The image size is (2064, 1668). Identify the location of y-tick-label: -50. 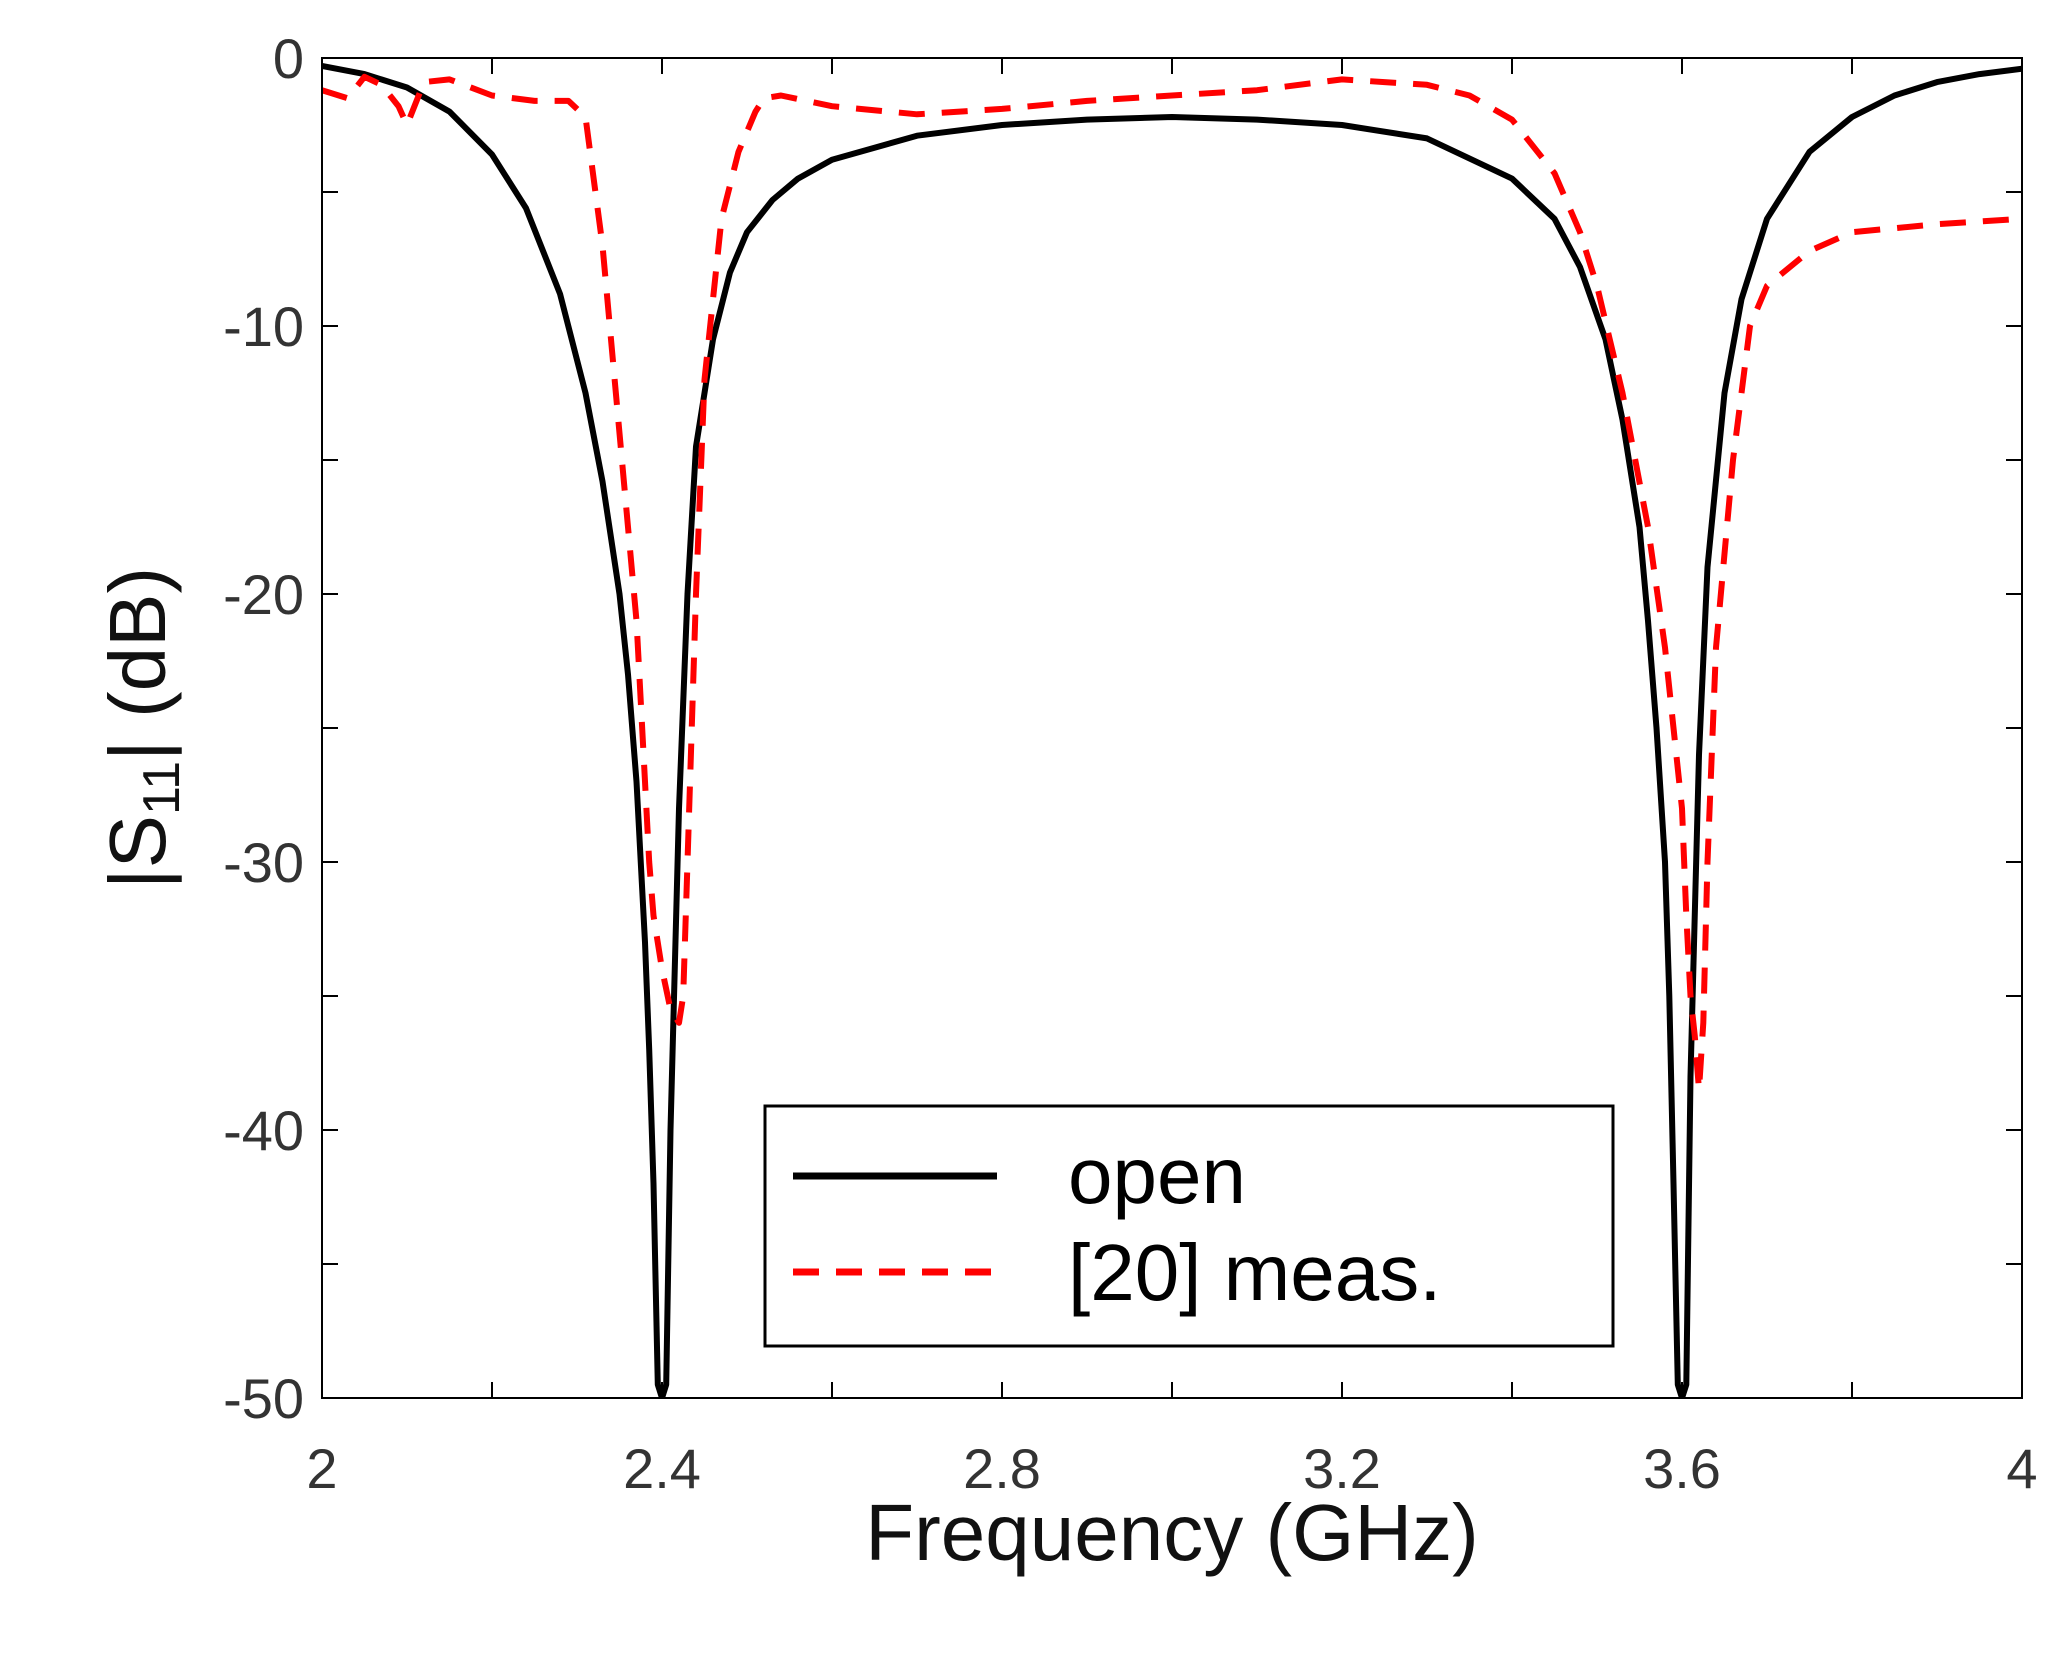
(263, 1398).